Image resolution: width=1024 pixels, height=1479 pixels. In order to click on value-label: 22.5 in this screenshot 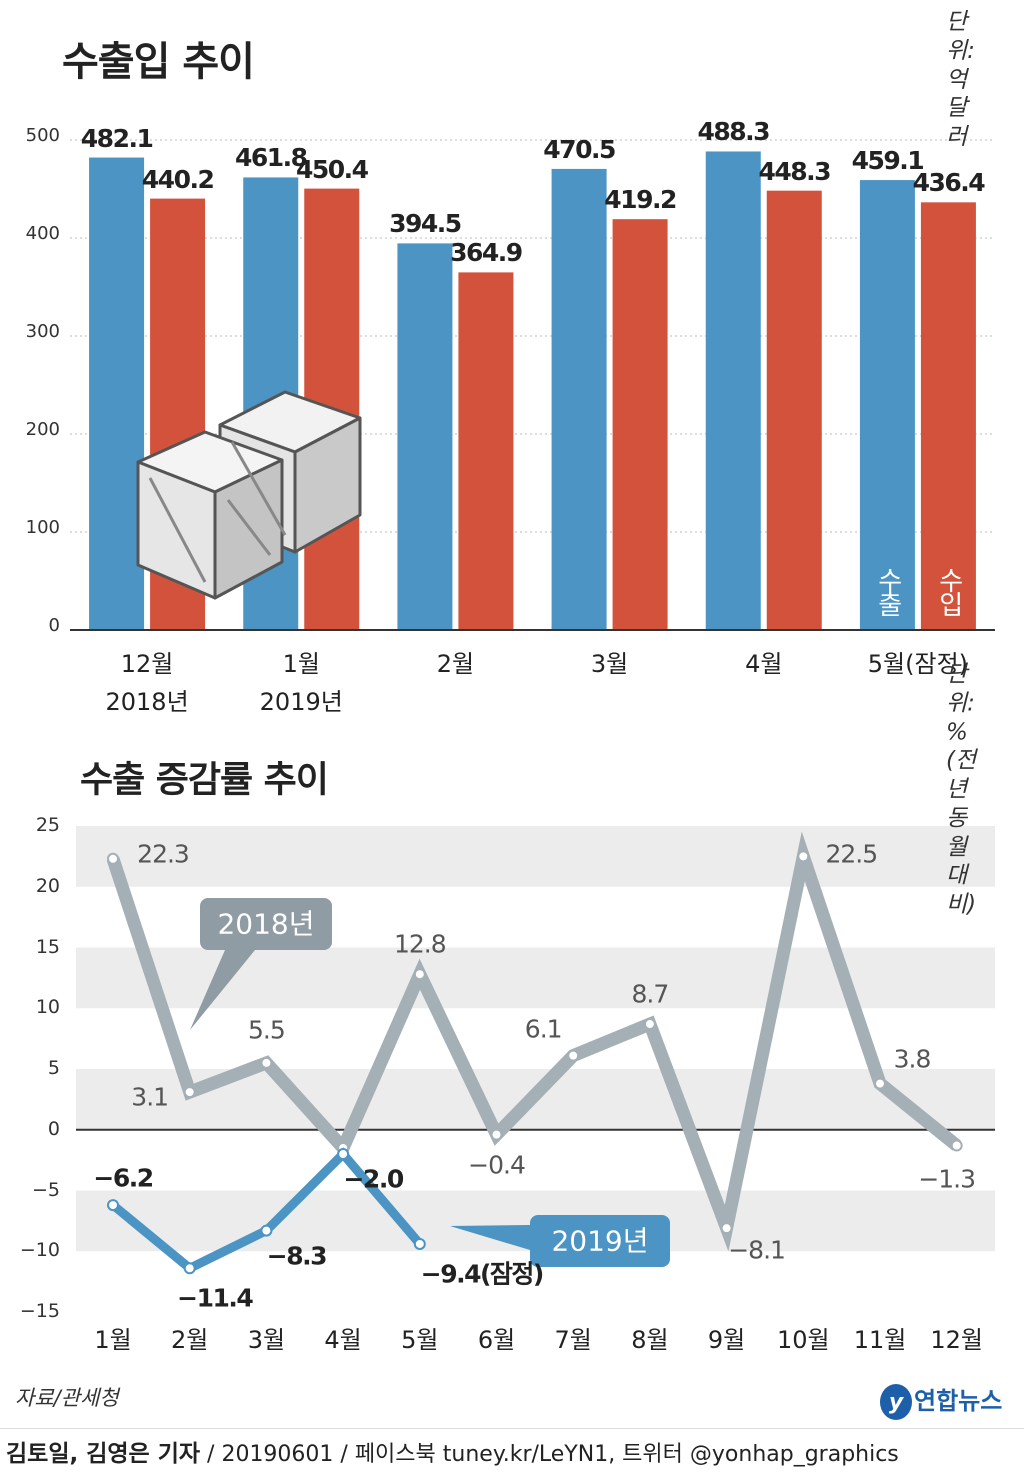, I will do `click(851, 854)`.